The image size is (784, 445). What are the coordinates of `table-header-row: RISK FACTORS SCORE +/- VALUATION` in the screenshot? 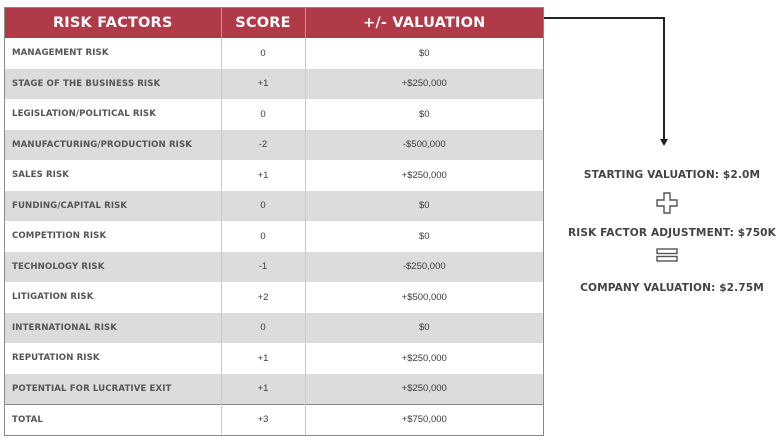 It's located at (274, 23).